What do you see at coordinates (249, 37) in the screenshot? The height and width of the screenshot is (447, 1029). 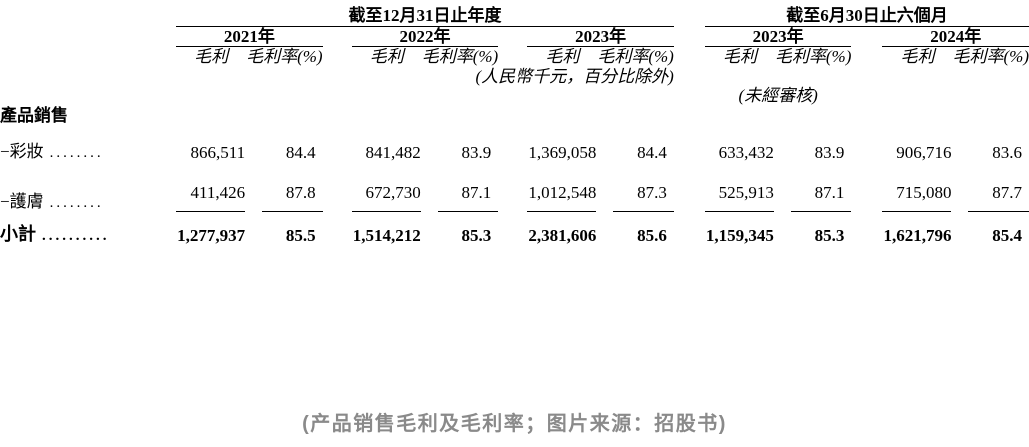 I see `year-header-2021: 2021年` at bounding box center [249, 37].